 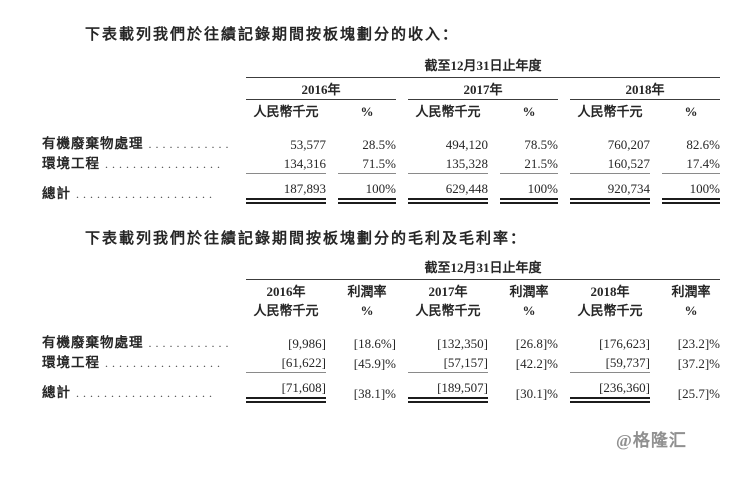 I want to click on table2-year-2018: 2018年, so click(x=610, y=291).